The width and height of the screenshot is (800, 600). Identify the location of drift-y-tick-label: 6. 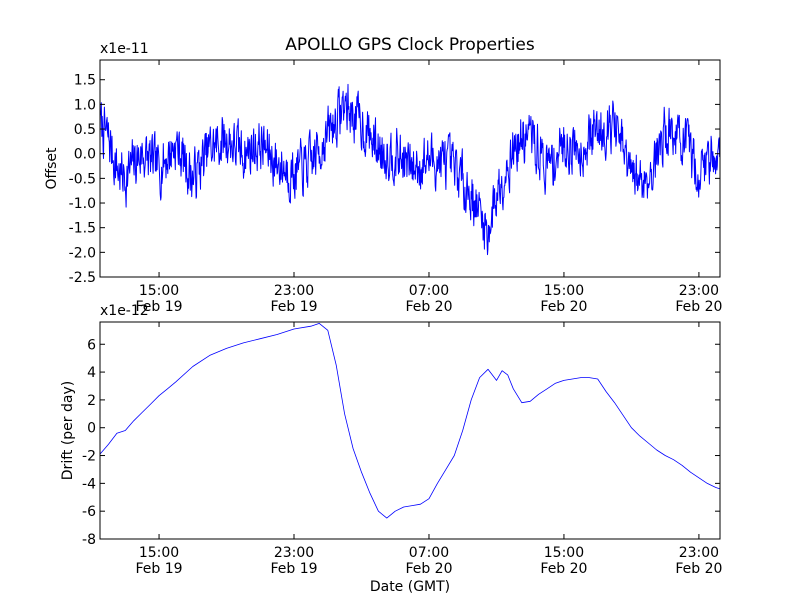
(91, 345).